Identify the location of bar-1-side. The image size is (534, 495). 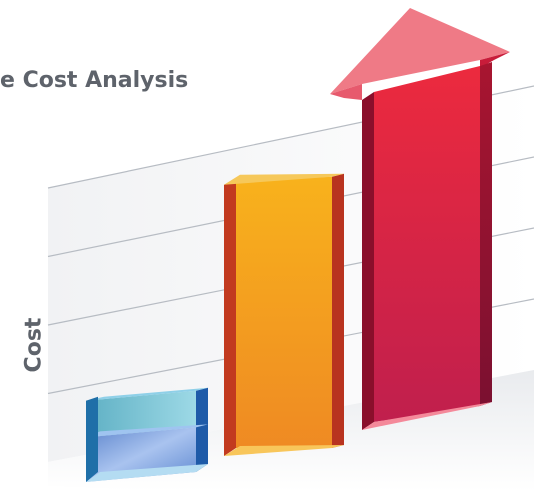
(202, 429).